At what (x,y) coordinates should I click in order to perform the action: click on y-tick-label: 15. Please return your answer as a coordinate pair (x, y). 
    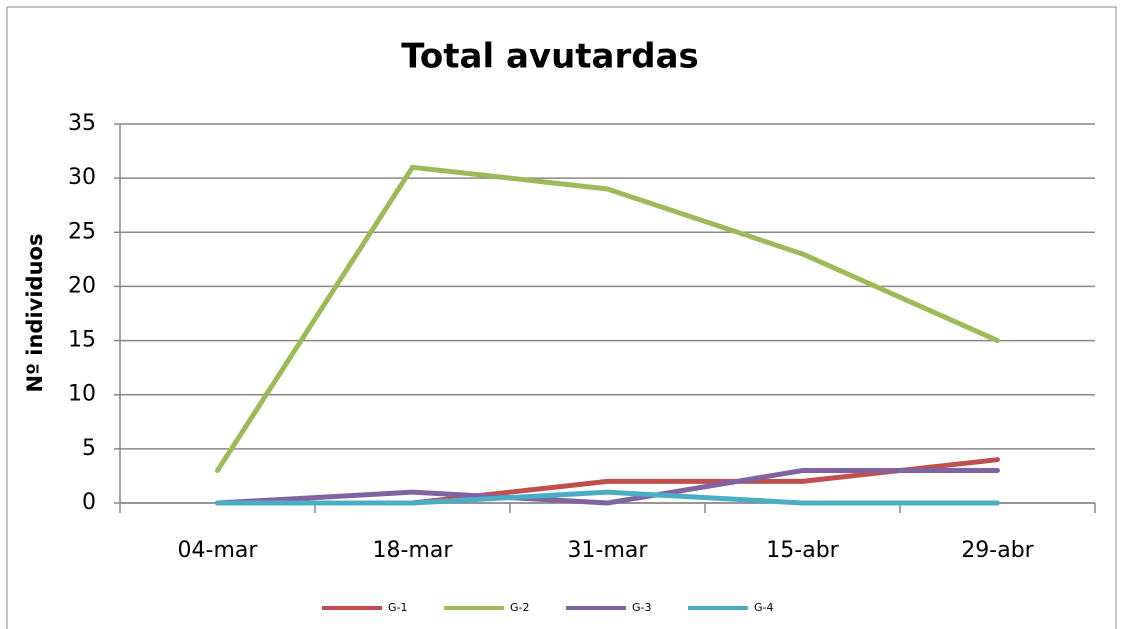
    Looking at the image, I should click on (82, 340).